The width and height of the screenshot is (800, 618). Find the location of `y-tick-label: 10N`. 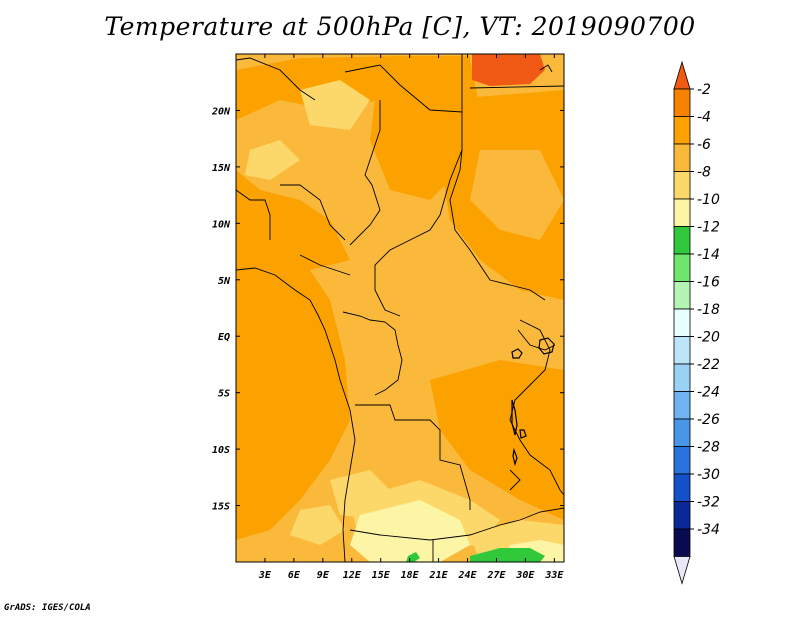

y-tick-label: 10N is located at coordinates (221, 224).